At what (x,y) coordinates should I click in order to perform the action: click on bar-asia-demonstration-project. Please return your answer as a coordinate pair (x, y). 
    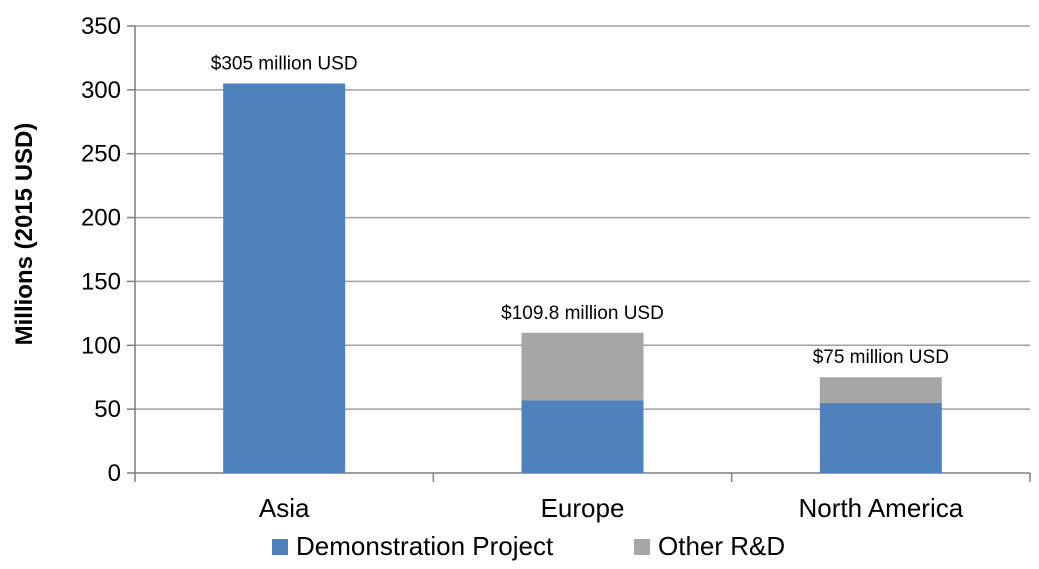
    Looking at the image, I should click on (284, 278).